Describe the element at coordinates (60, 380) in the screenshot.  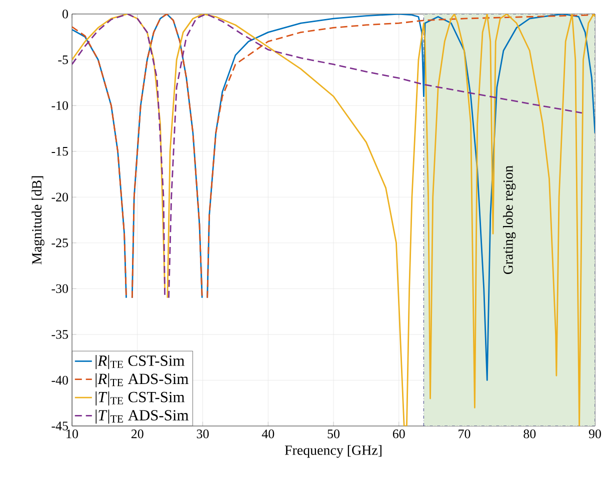
I see `y-tick-label: -40` at that location.